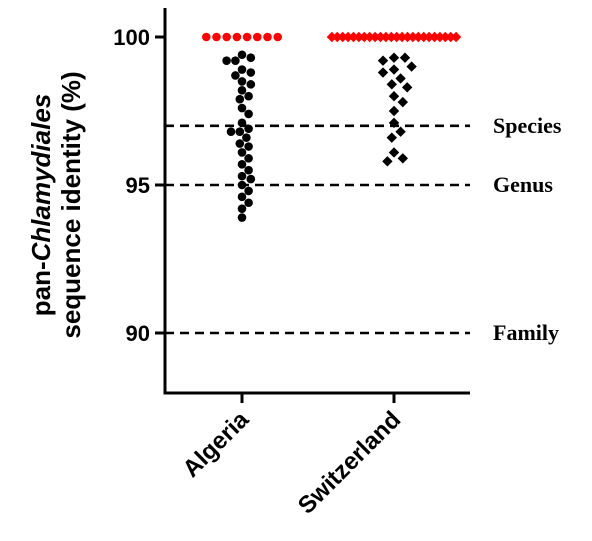 The image size is (592, 541). Describe the element at coordinates (526, 332) in the screenshot. I see `reference-label-family: Family` at that location.